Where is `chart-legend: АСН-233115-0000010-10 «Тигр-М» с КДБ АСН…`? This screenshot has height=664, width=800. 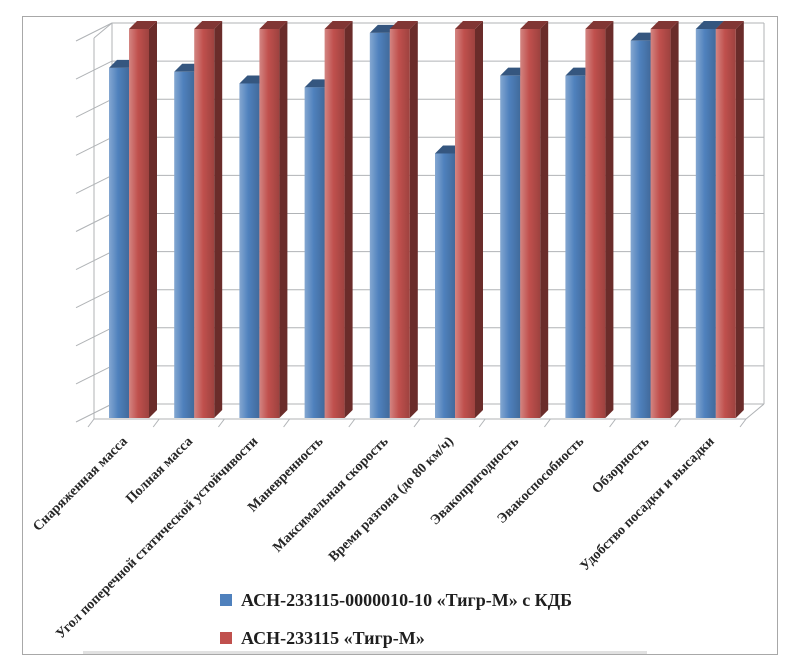 chart-legend: АСН-233115-0000010-10 «Тигр-М» с КДБ АСН… is located at coordinates (396, 619).